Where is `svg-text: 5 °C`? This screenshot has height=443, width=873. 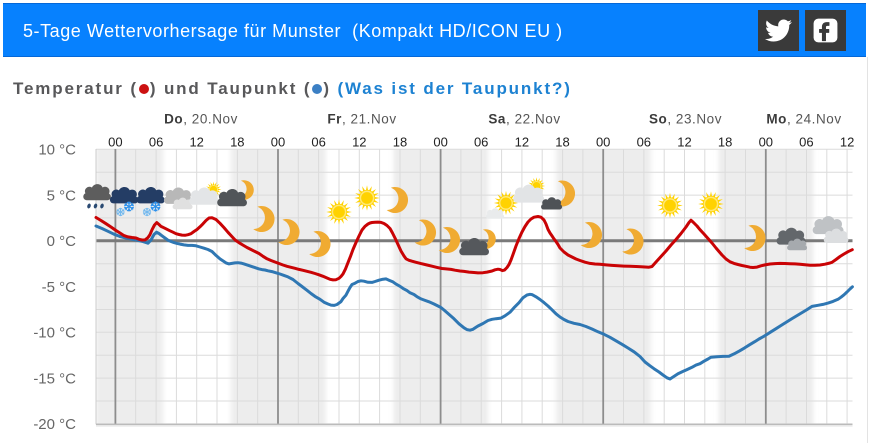
svg-text: 5 °C is located at coordinates (62, 195).